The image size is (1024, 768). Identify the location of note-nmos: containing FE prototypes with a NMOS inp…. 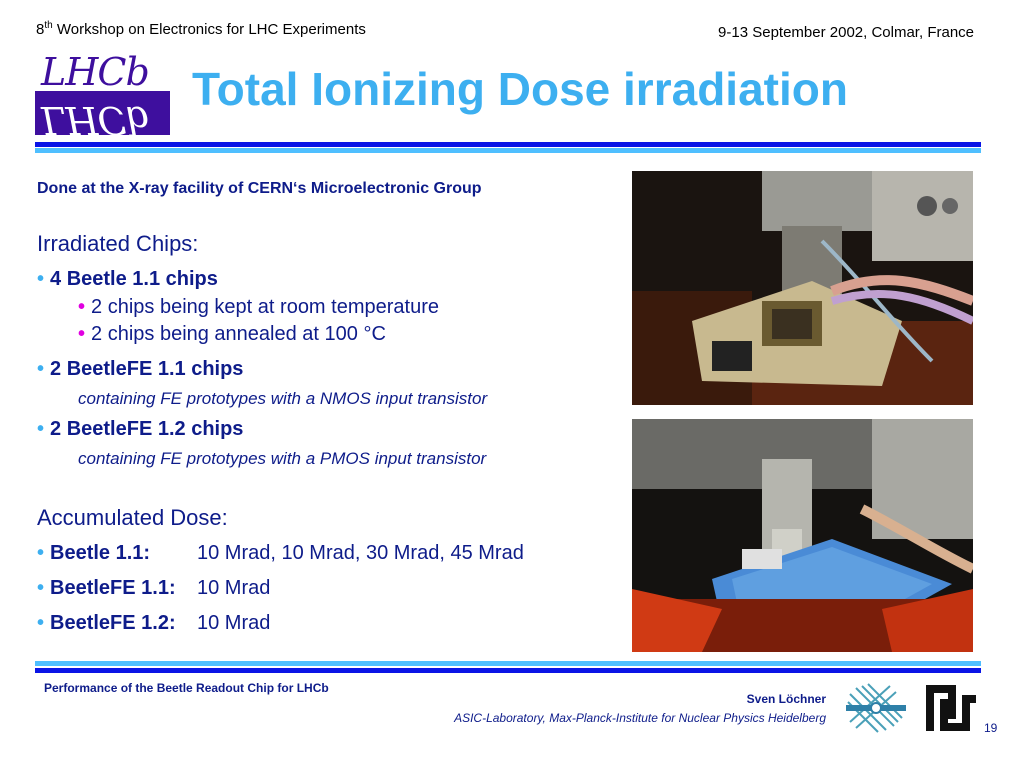
(283, 398).